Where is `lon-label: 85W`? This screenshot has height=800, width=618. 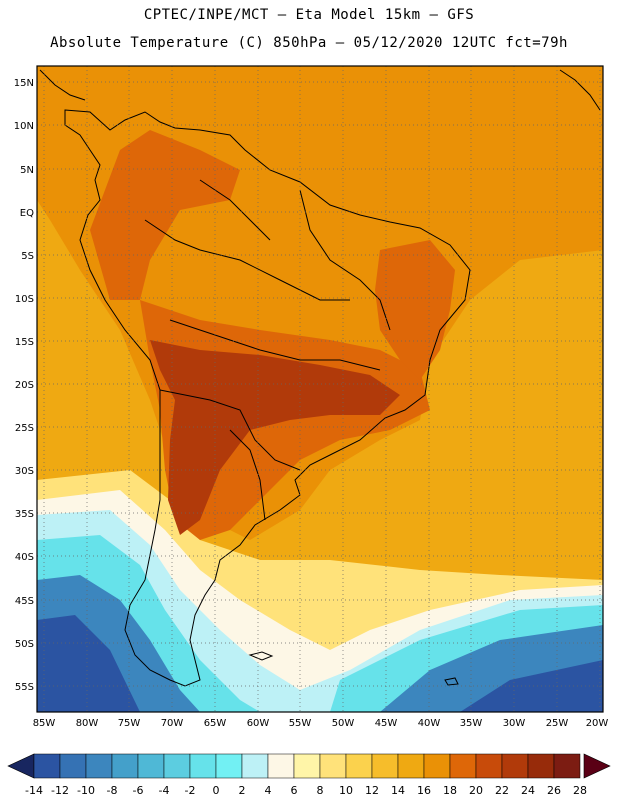
lon-label: 85W is located at coordinates (44, 723).